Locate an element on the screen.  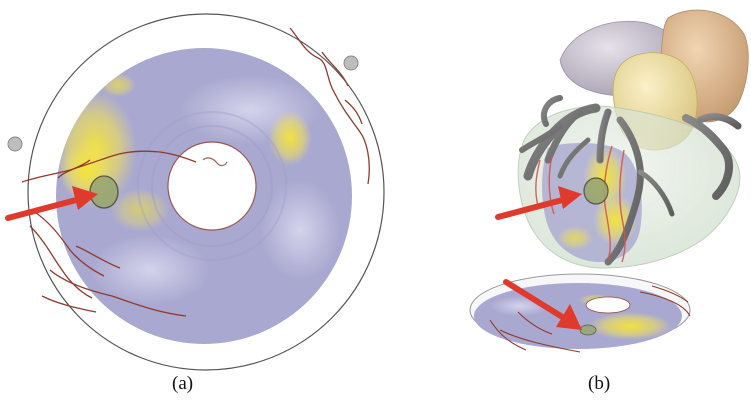
pointer-arrow-b-bottom is located at coordinates (542, 304).